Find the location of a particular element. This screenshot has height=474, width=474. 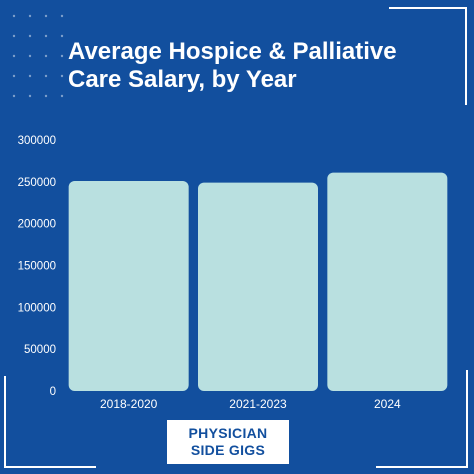

decorative-corner-bottom-left is located at coordinates (50, 422).